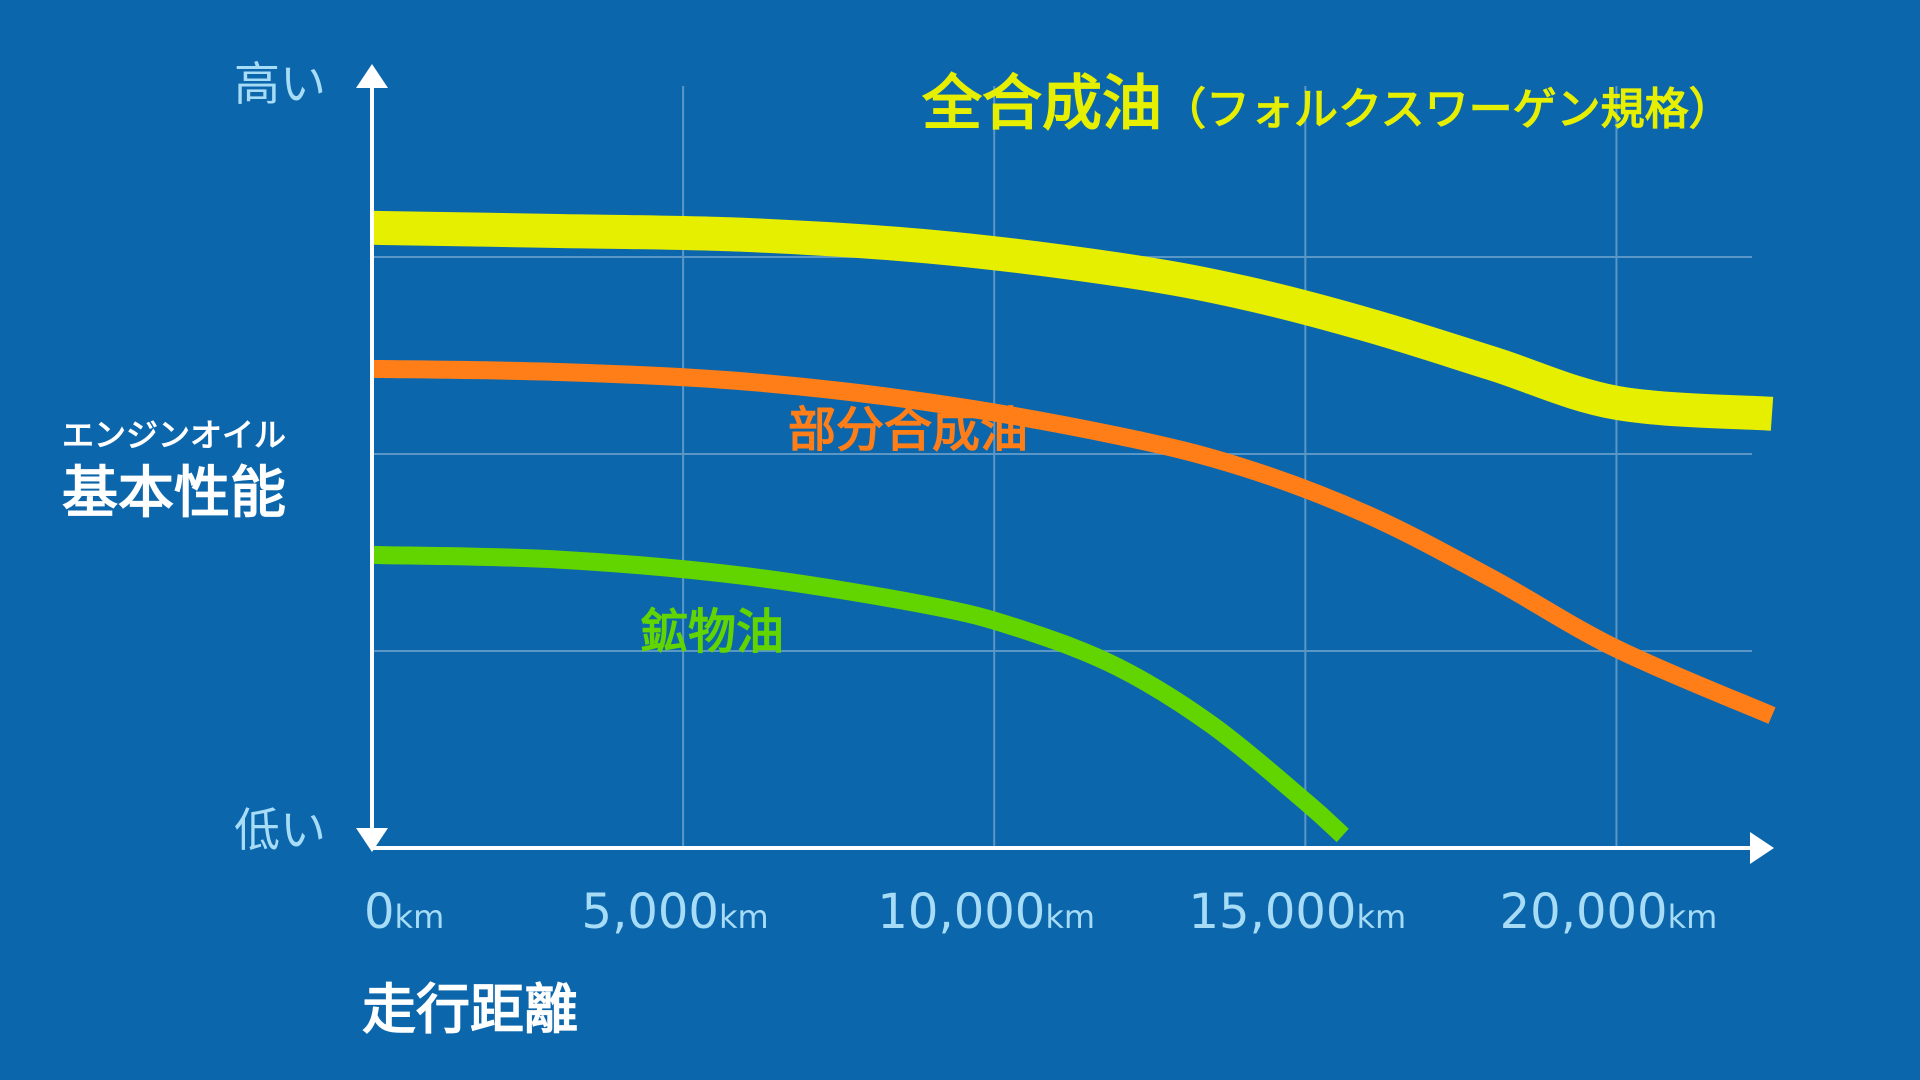 The image size is (1920, 1080). What do you see at coordinates (372, 840) in the screenshot?
I see `y-axis-arrow-down` at bounding box center [372, 840].